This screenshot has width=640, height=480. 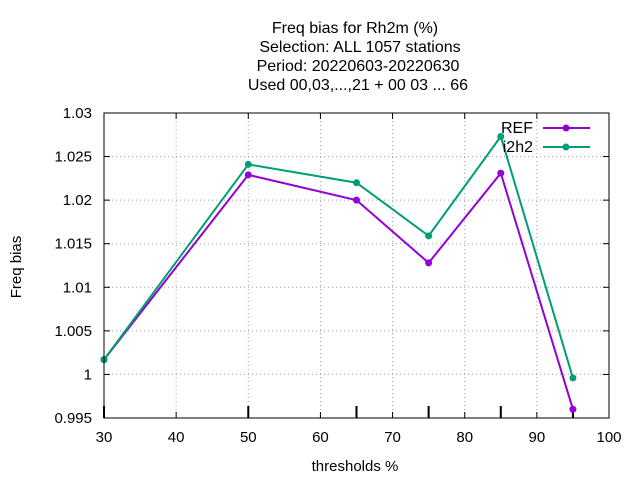 What do you see at coordinates (464, 437) in the screenshot?
I see `x-tick-label: 80` at bounding box center [464, 437].